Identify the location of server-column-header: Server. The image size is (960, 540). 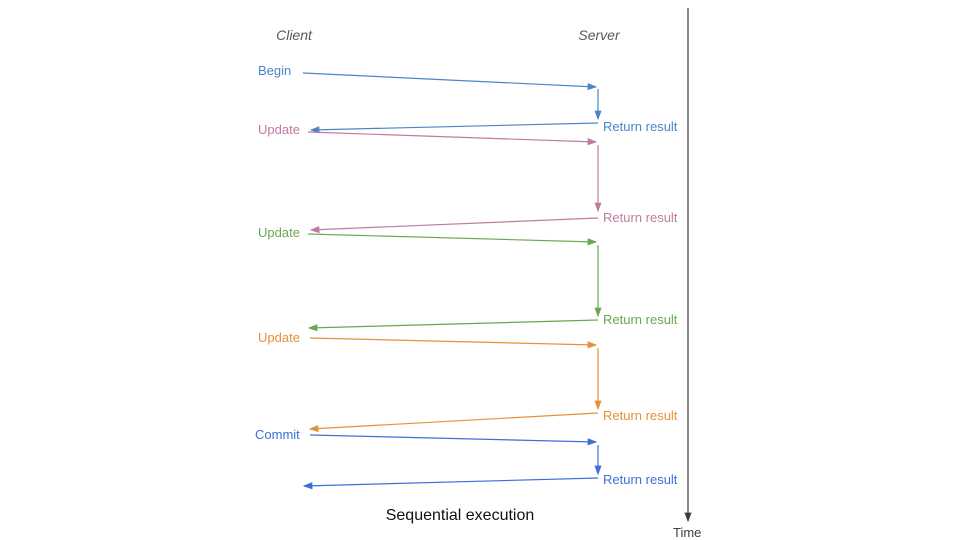
(599, 35).